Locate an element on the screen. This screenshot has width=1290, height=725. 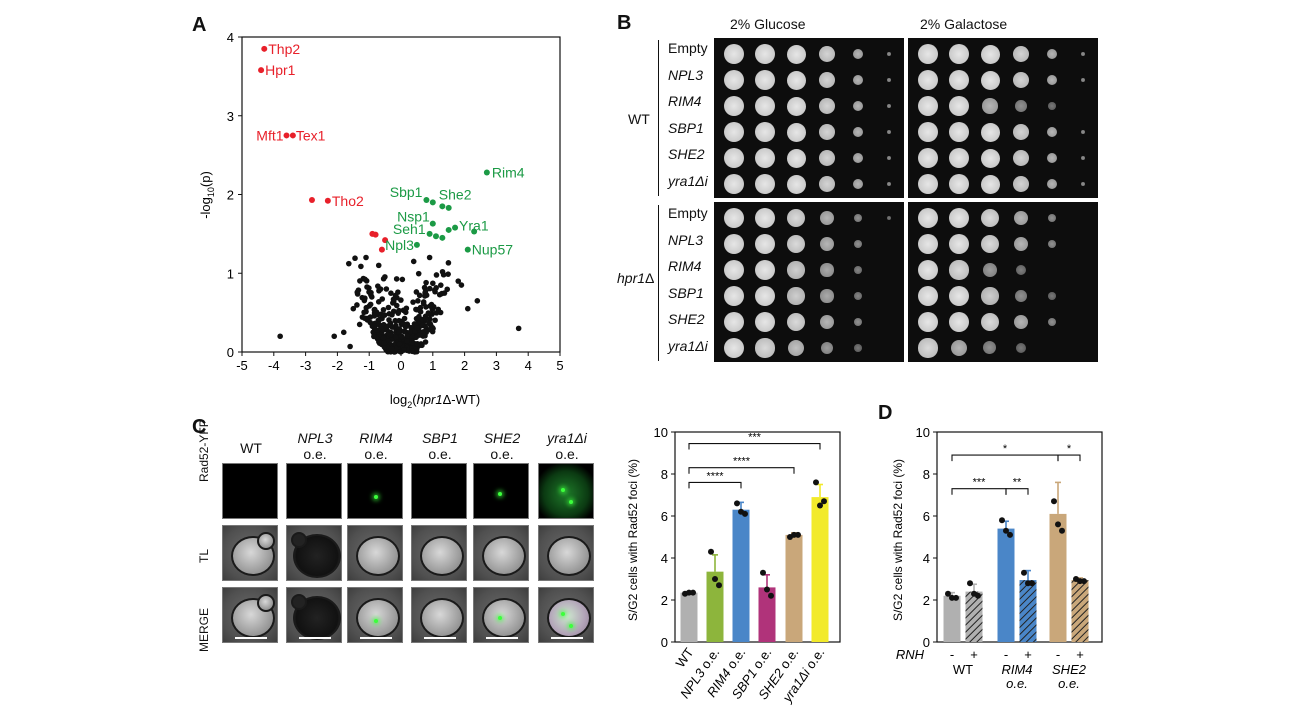
volcano-point-tex1 is located at coordinates (292, 135).